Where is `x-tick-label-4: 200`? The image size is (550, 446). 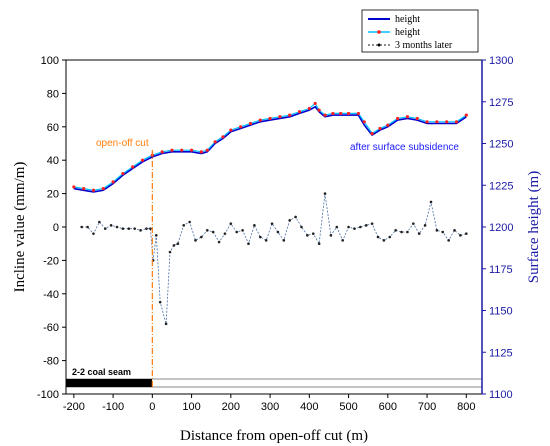 x-tick-label-4: 200 is located at coordinates (231, 407).